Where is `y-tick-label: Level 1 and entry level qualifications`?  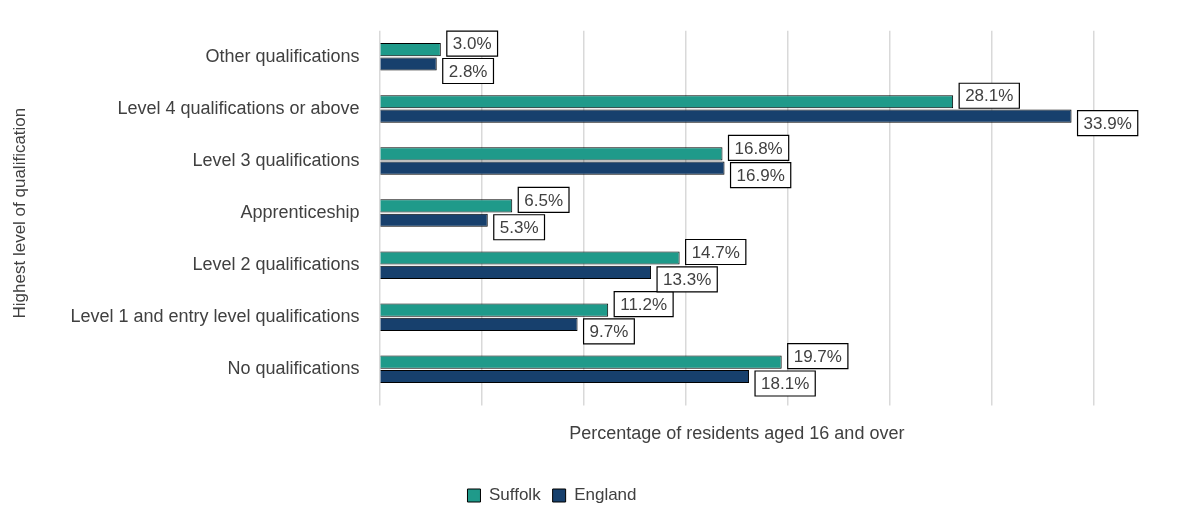 y-tick-label: Level 1 and entry level qualifications is located at coordinates (215, 316).